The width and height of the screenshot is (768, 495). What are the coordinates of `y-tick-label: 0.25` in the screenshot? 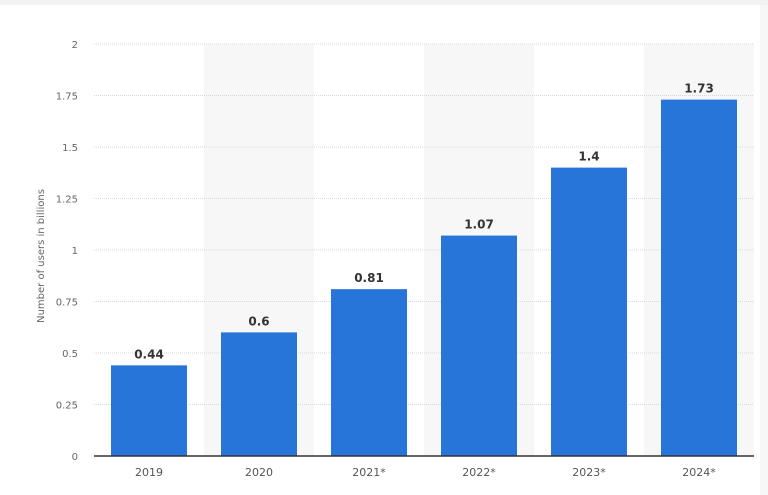 It's located at (67, 406).